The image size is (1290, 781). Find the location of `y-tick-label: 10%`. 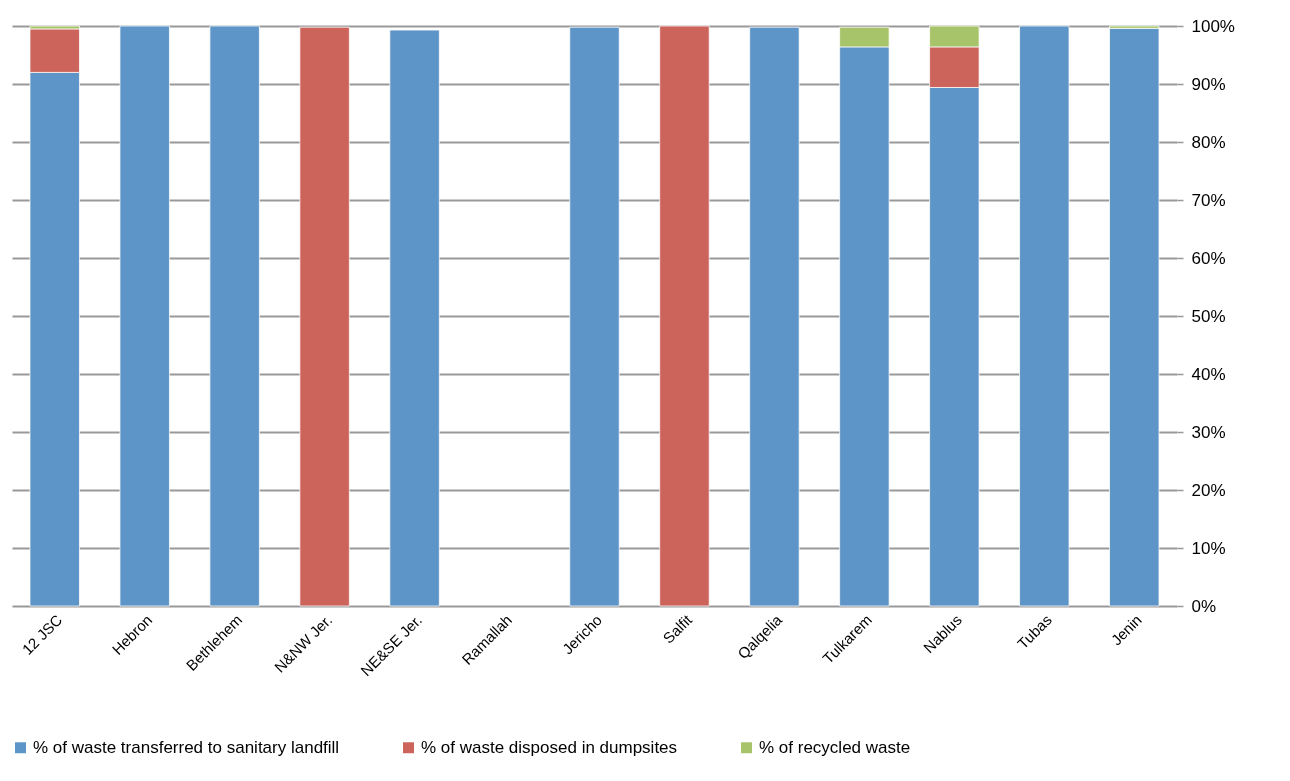

y-tick-label: 10% is located at coordinates (1208, 548).